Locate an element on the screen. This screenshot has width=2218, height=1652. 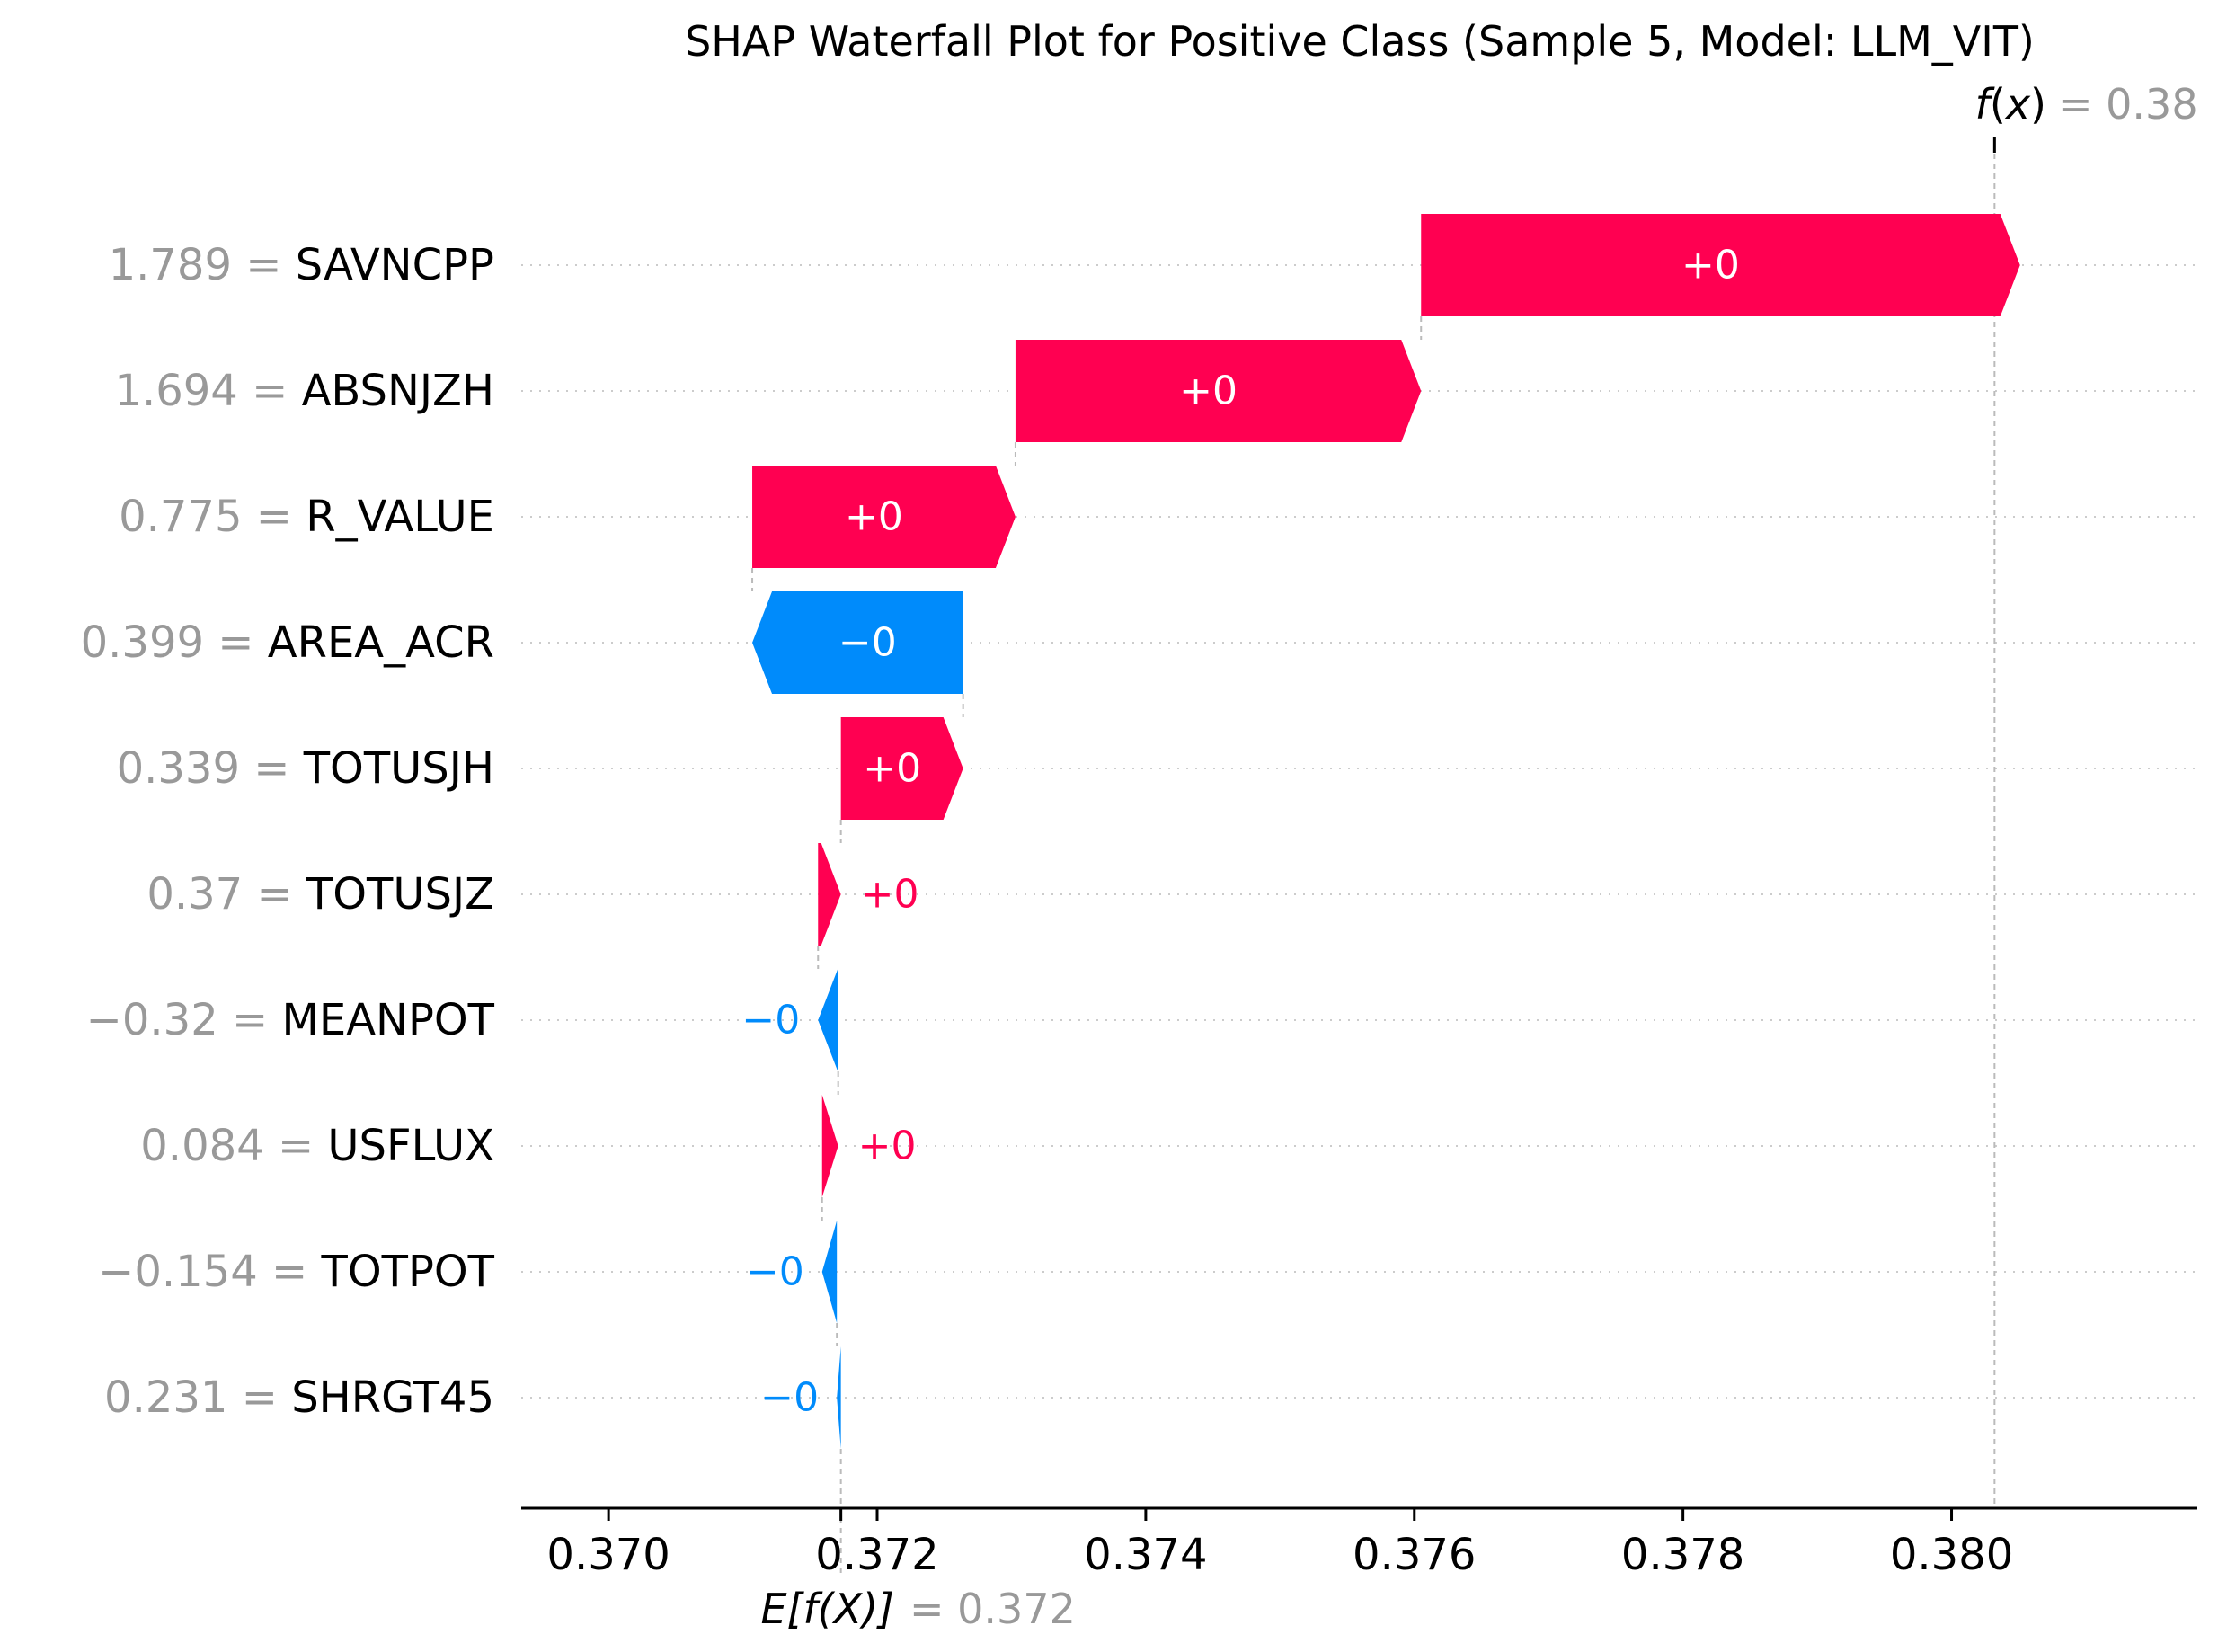
feature-value: 0.37 = is located at coordinates (226, 894).